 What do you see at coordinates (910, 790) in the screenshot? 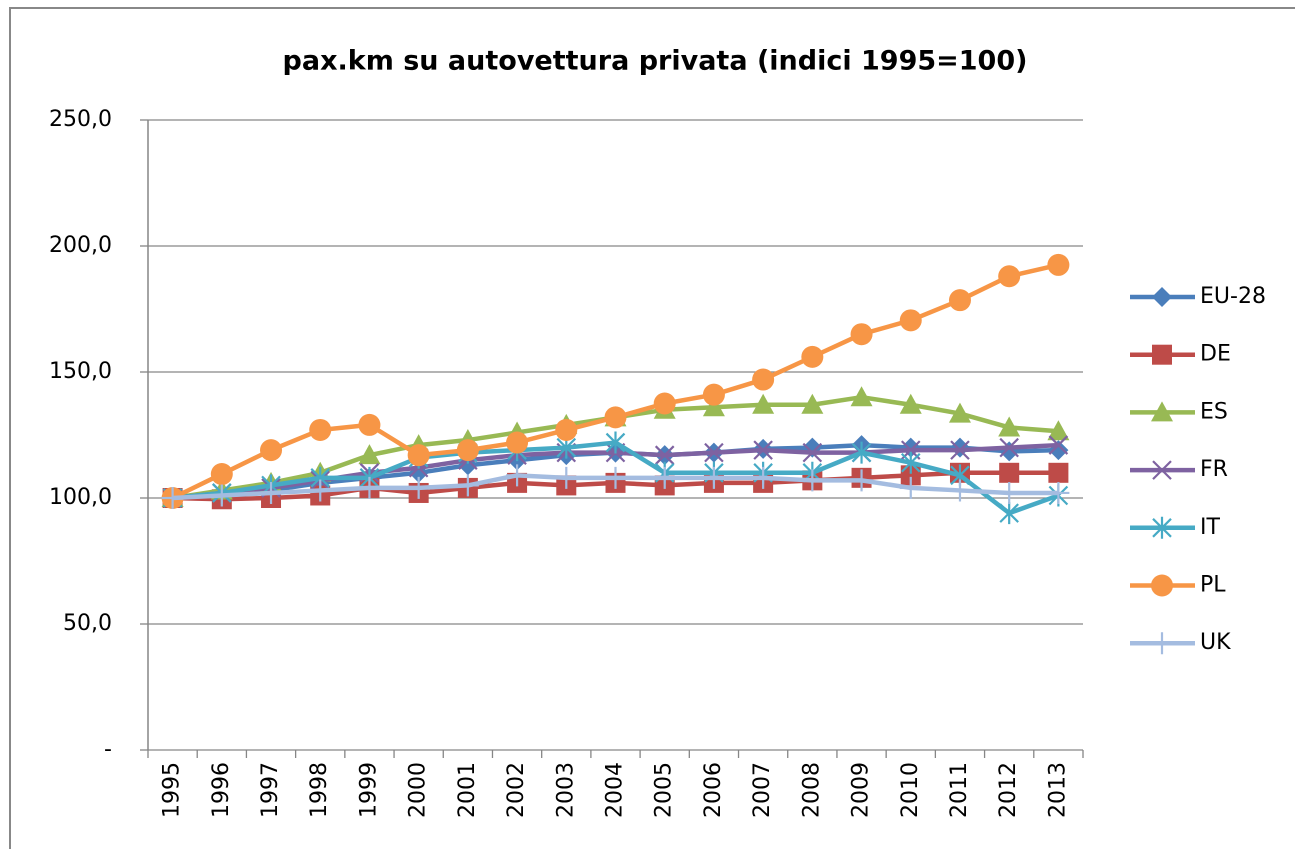
I see `x-tick-label: 2010` at bounding box center [910, 790].